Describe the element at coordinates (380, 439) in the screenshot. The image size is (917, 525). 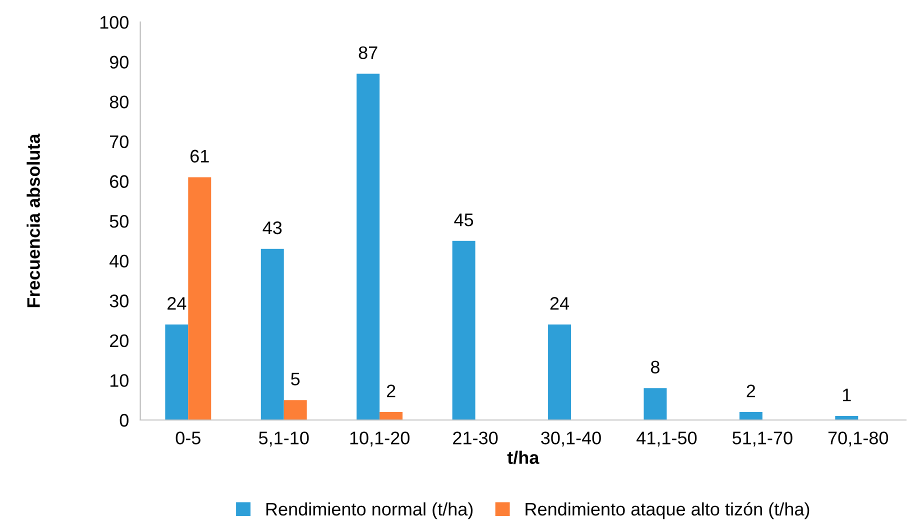
I see `x-tick-label: 10,1-20` at that location.